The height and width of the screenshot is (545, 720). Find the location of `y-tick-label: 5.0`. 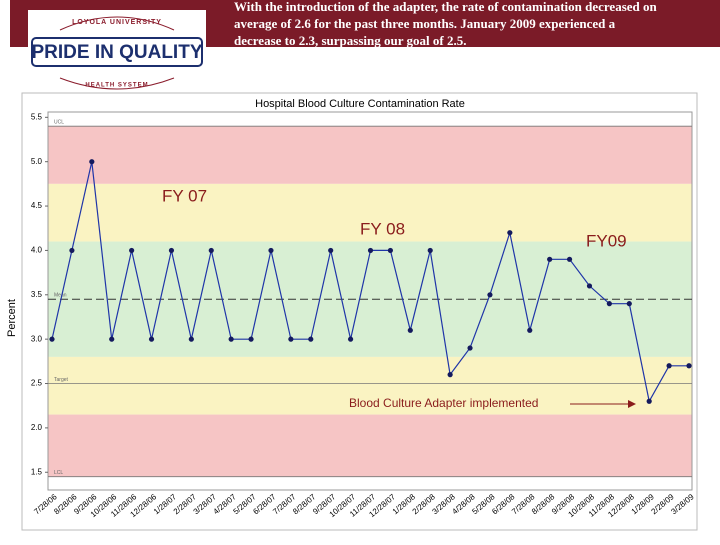

y-tick-label: 5.0 is located at coordinates (37, 161).